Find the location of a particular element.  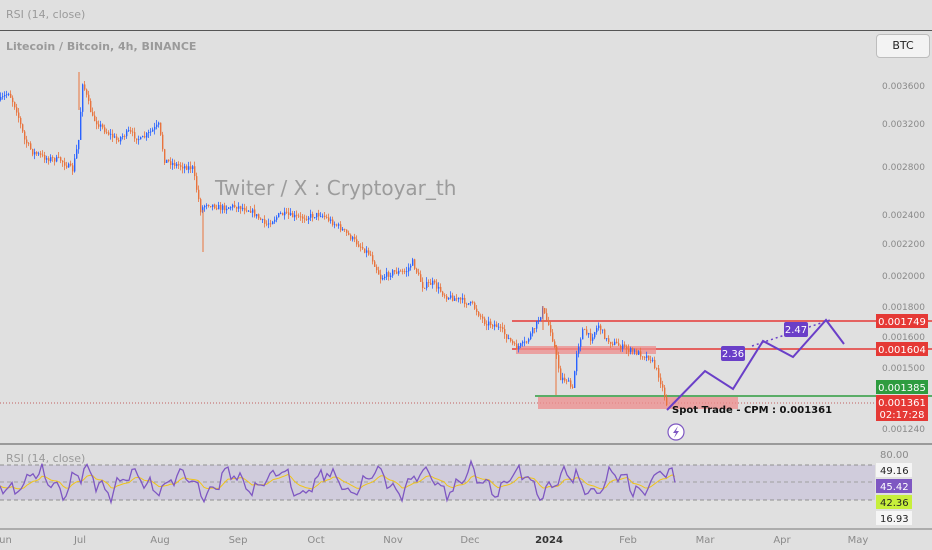

symbol-title: Litecoin / Bitcoin, 4h, BINANCE is located at coordinates (101, 46).